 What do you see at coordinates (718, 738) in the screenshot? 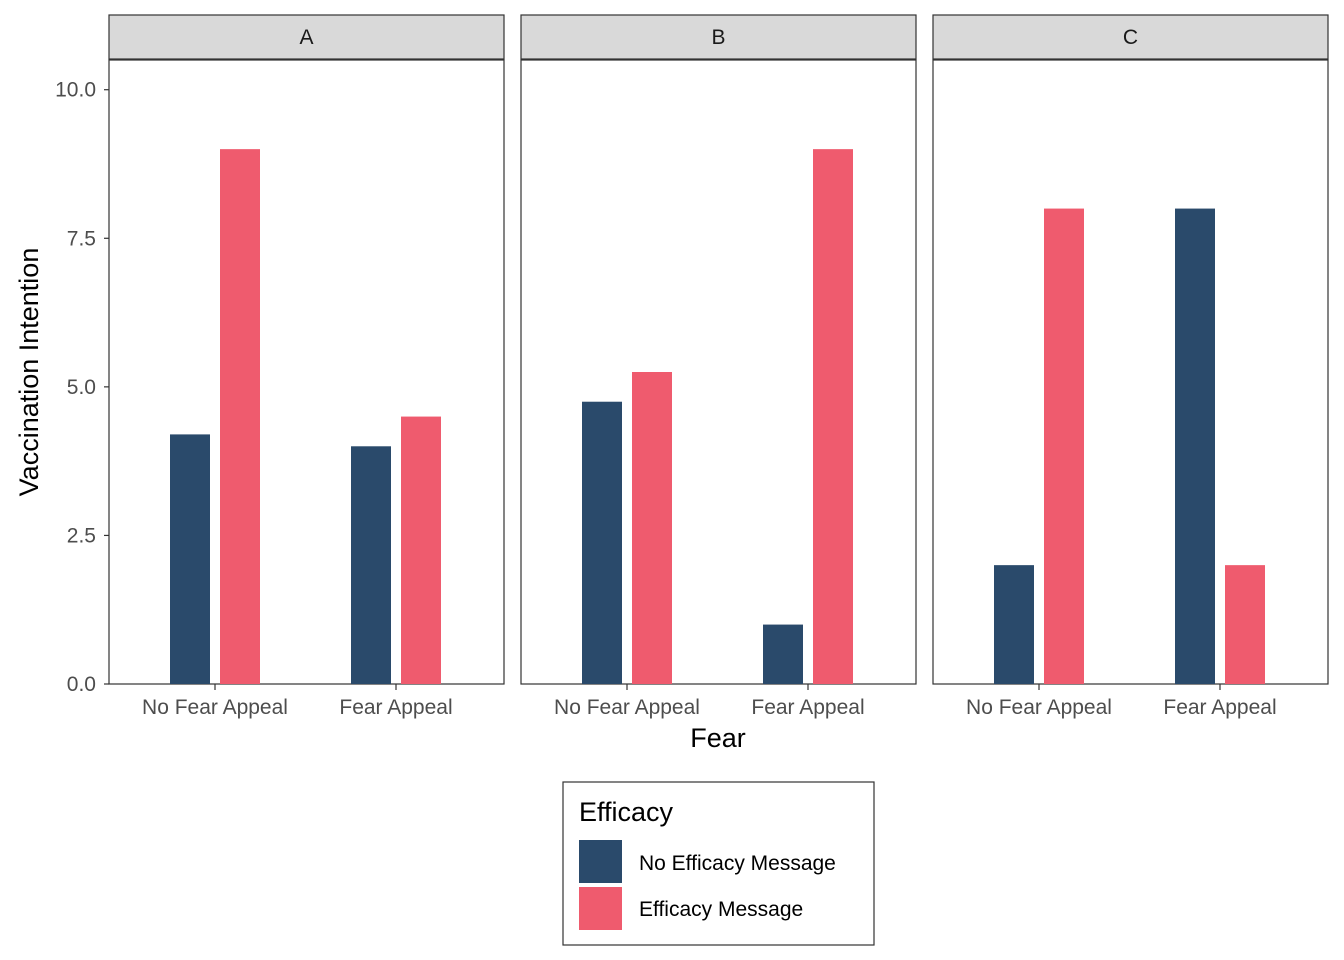
I see `x-axis-title: Fear` at bounding box center [718, 738].